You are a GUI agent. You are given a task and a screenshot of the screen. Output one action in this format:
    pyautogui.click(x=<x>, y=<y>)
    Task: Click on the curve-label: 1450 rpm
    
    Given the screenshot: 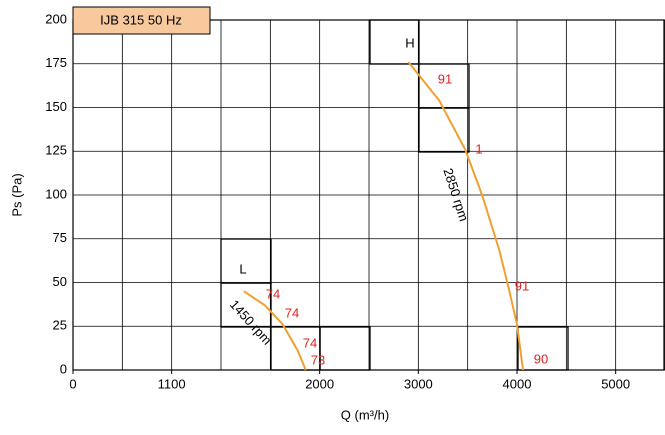 What is the action you would take?
    pyautogui.click(x=251, y=322)
    